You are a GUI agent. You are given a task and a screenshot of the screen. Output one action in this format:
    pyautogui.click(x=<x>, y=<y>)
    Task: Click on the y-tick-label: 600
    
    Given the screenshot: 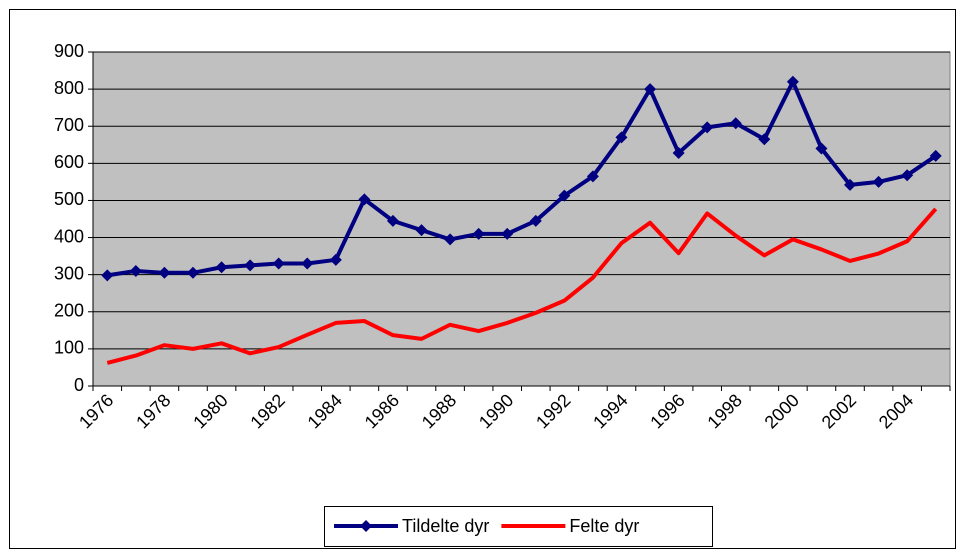 What is the action you would take?
    pyautogui.click(x=69, y=162)
    